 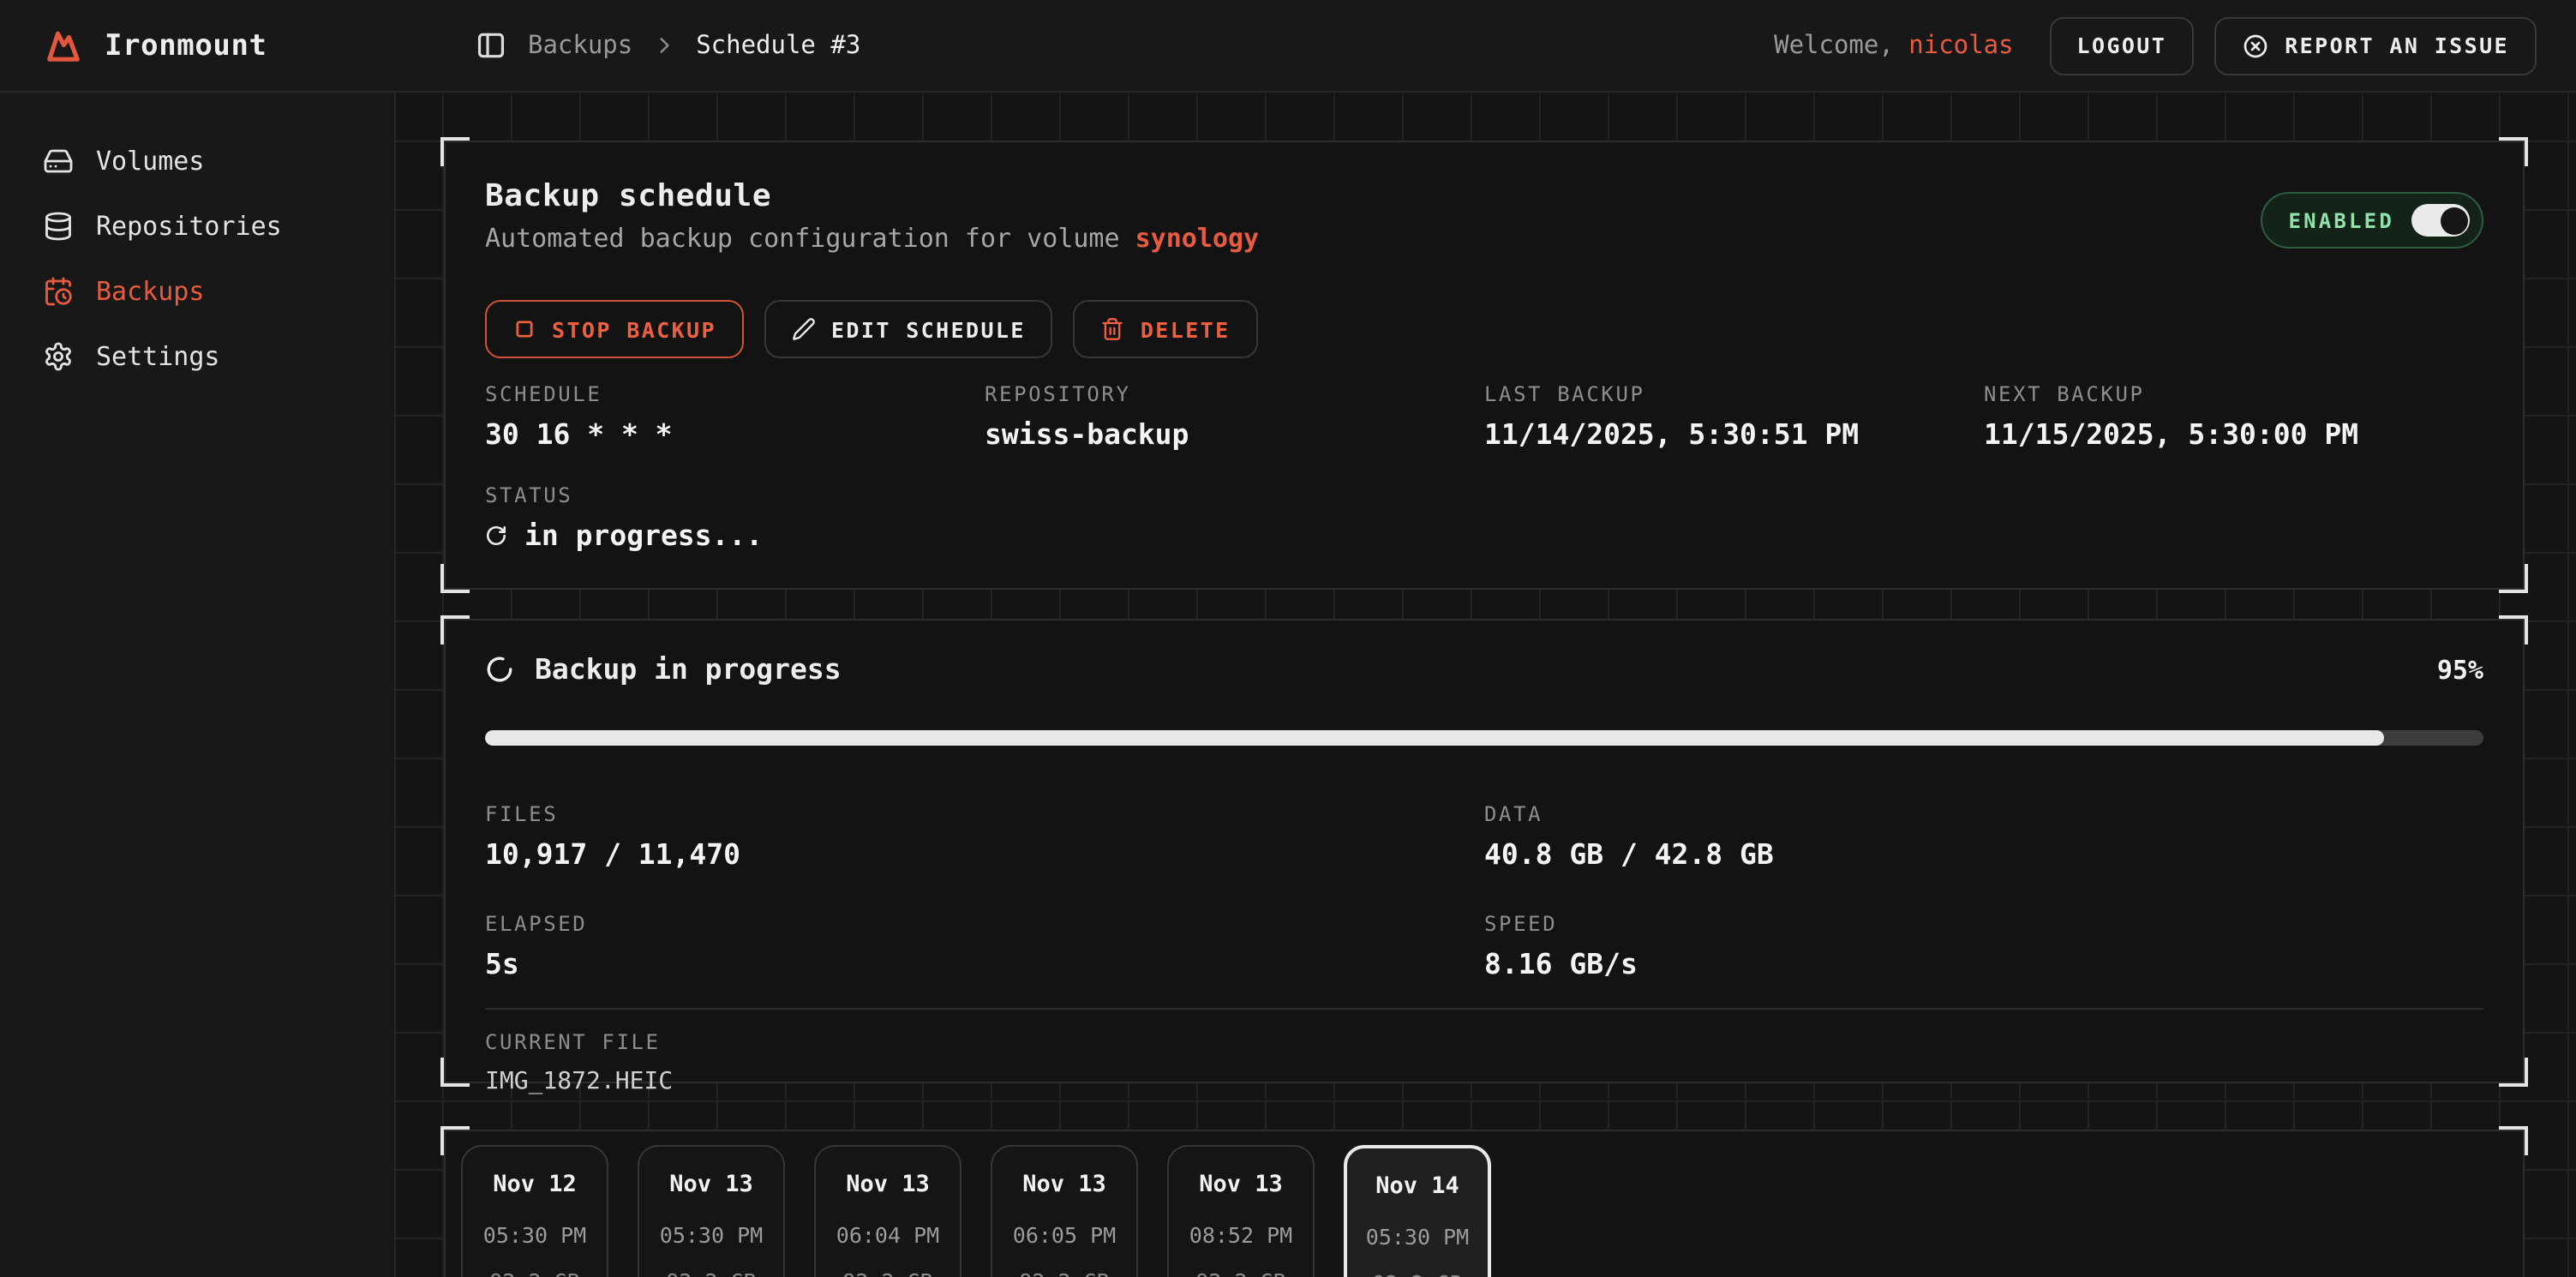 I want to click on field-value: 30 16 * * *, so click(x=579, y=435).